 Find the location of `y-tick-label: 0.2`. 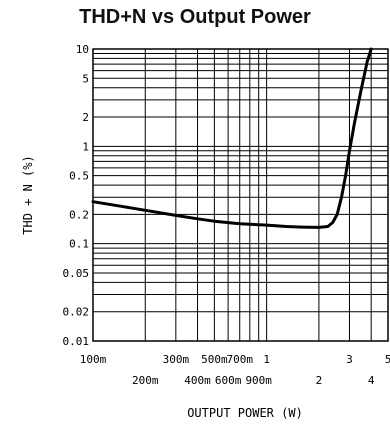

y-tick-label: 0.2 is located at coordinates (79, 214).